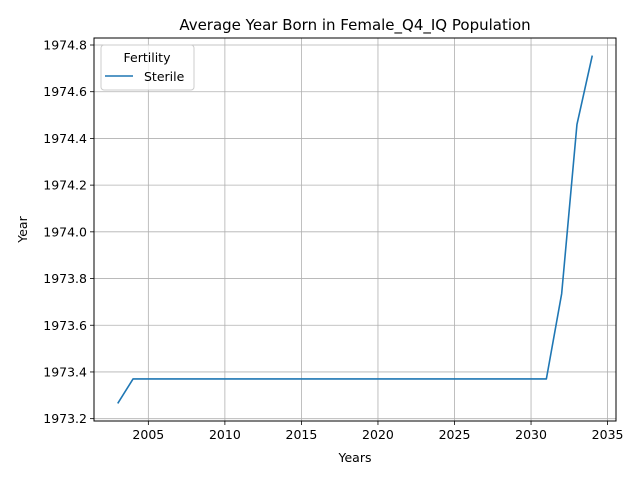 This screenshot has width=640, height=480. What do you see at coordinates (148, 434) in the screenshot?
I see `x-tick-label: 2005` at bounding box center [148, 434].